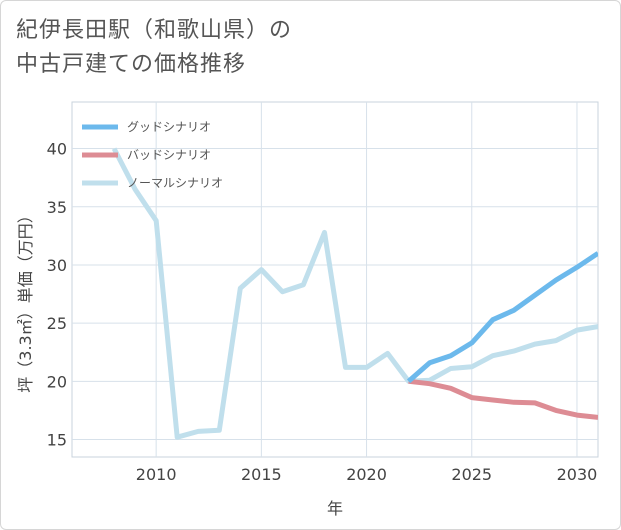 This screenshot has height=530, width=621. What do you see at coordinates (57, 440) in the screenshot?
I see `y-tick-label: 15` at bounding box center [57, 440].